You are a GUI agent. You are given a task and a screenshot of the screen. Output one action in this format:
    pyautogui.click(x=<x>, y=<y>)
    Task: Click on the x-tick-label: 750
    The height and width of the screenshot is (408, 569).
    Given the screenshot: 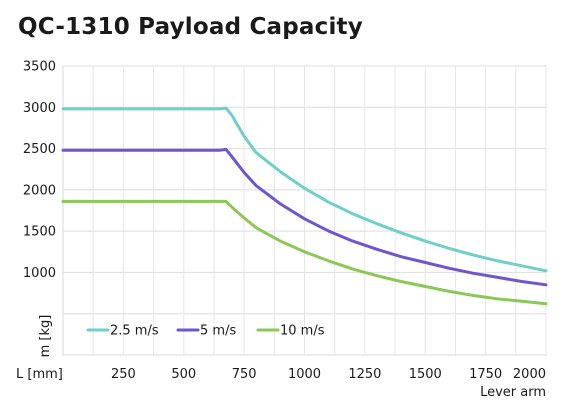 What is the action you would take?
    pyautogui.click(x=244, y=374)
    